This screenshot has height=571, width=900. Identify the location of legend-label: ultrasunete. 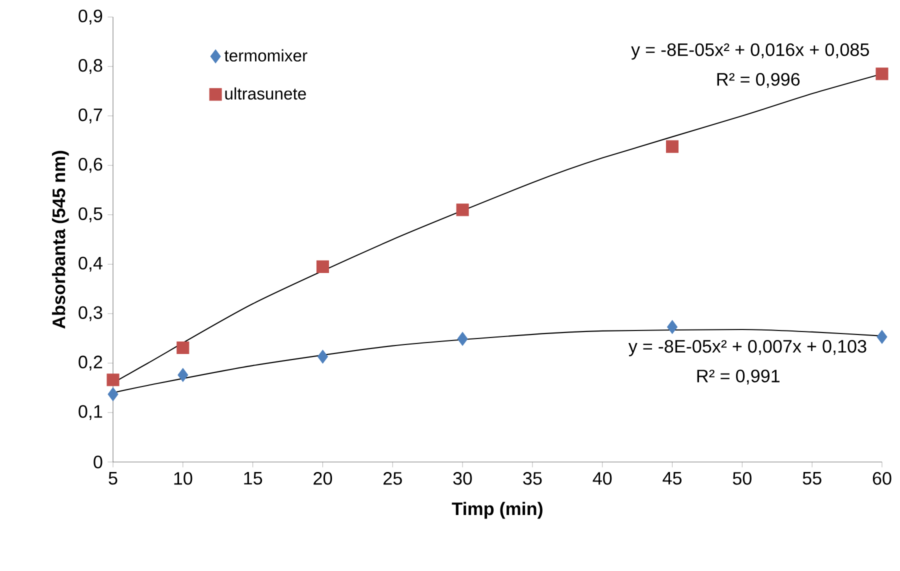
(265, 93).